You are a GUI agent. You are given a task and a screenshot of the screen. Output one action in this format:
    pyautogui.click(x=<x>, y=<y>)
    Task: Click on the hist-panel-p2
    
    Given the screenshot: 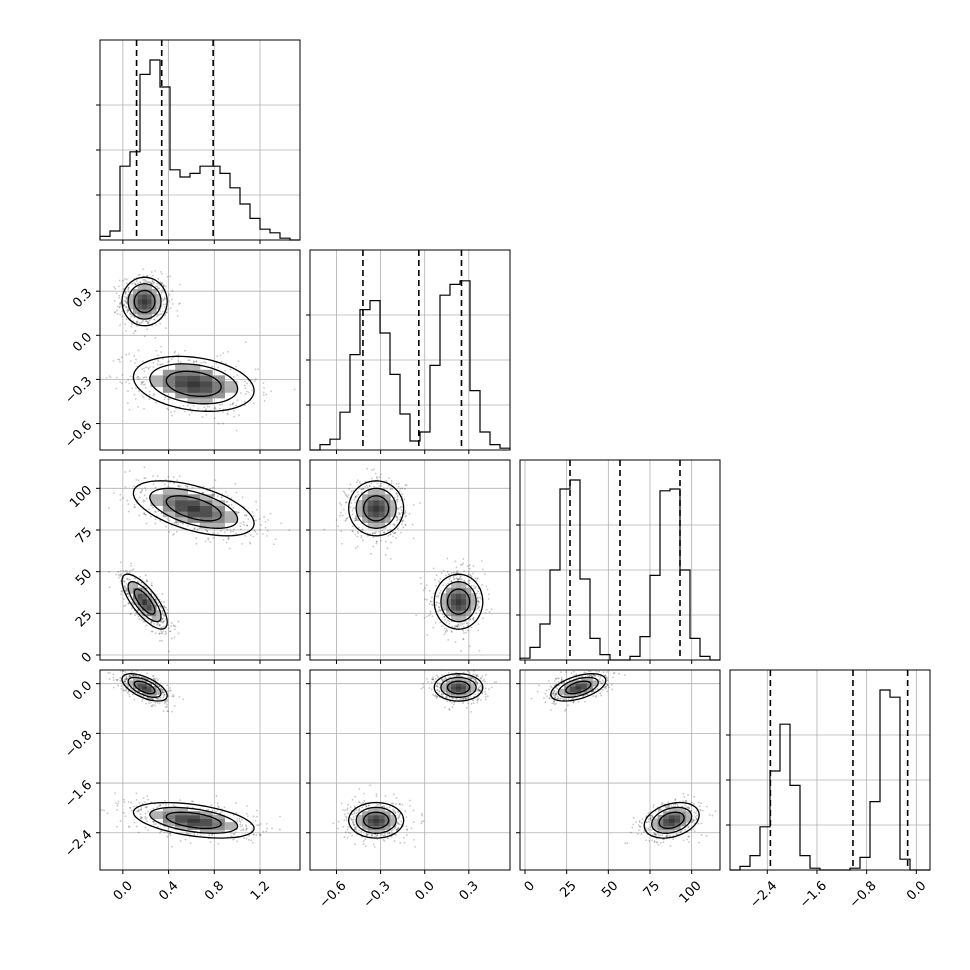 What is the action you would take?
    pyautogui.click(x=618, y=561)
    